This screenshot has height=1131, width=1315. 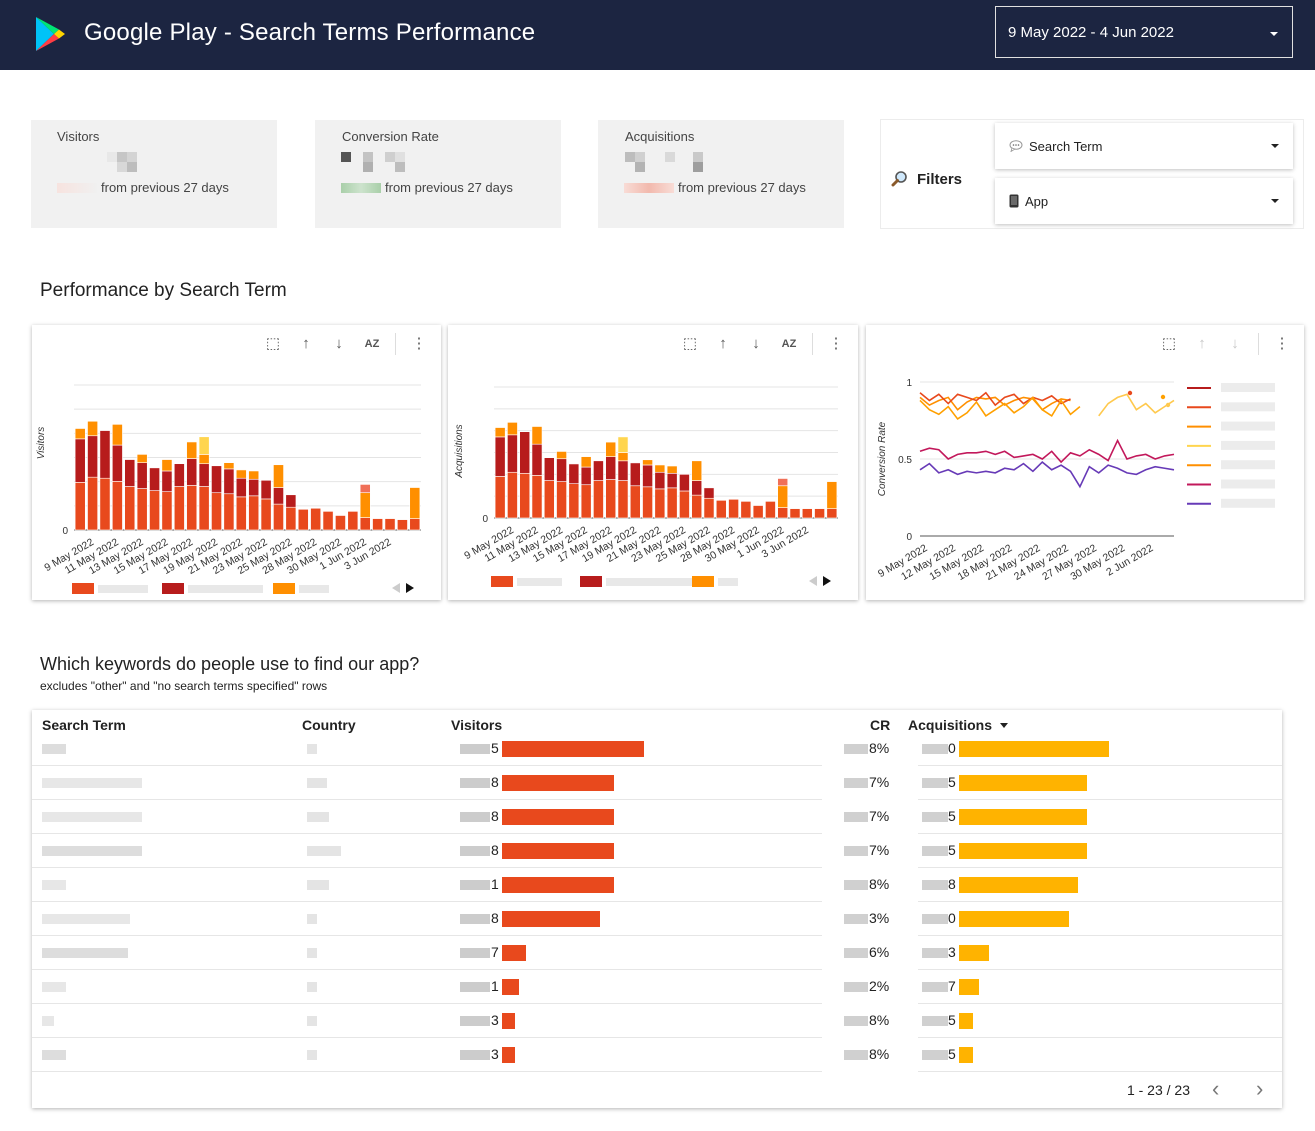 I want to click on chart-toolbar: ⬚ ↑ ↓ ⋮, so click(x=1225, y=344).